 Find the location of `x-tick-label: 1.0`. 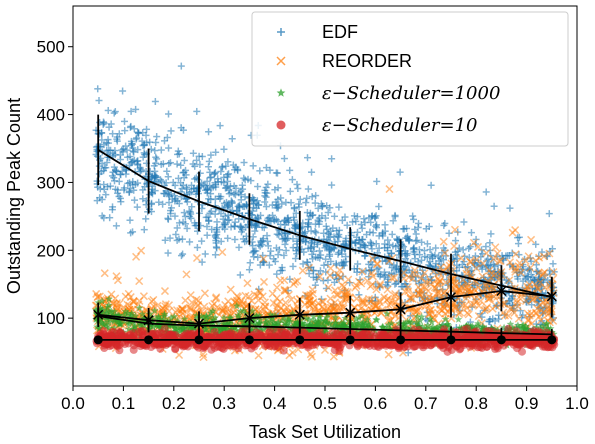

x-tick-label: 1.0 is located at coordinates (577, 403).